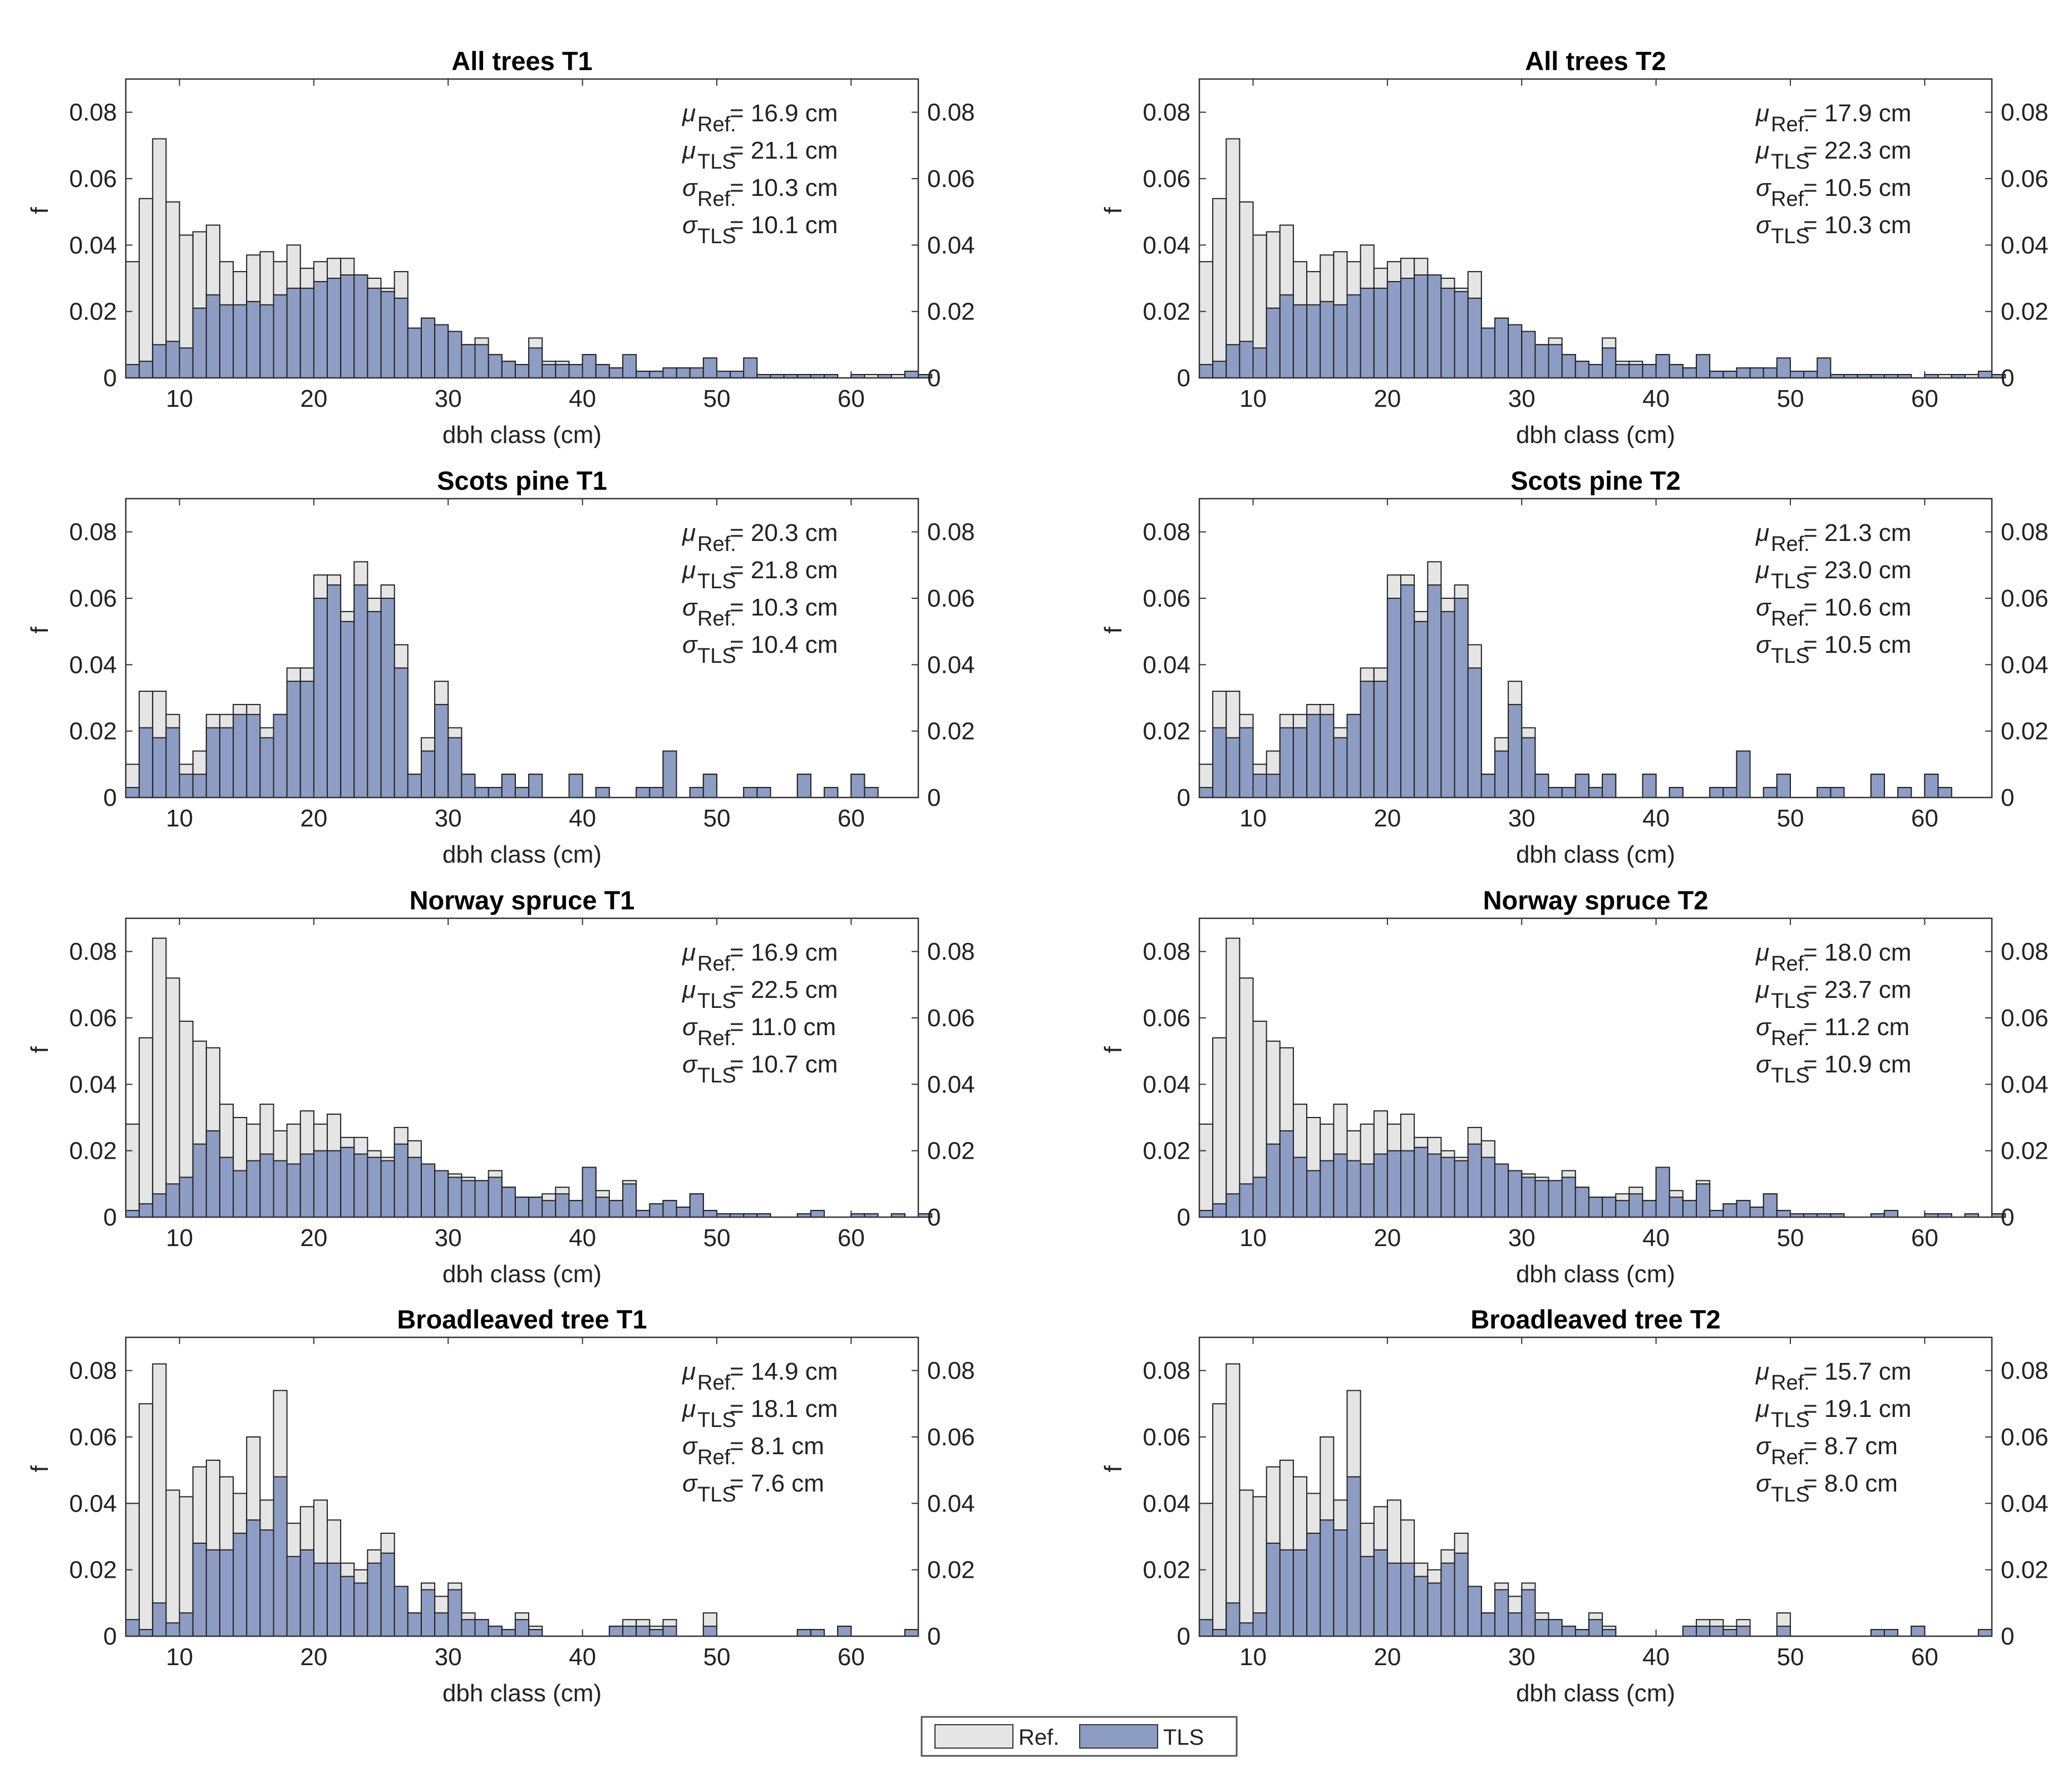  I want to click on stat-value: = 22.5 cm, so click(784, 989).